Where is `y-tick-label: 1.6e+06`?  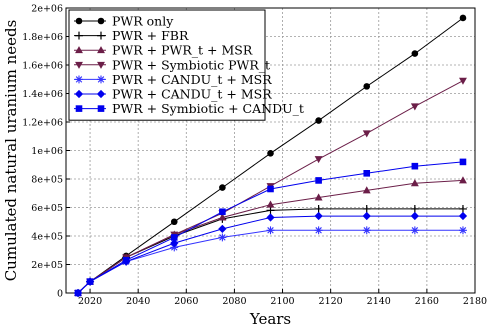 y-tick-label: 1.6e+06 is located at coordinates (42, 66).